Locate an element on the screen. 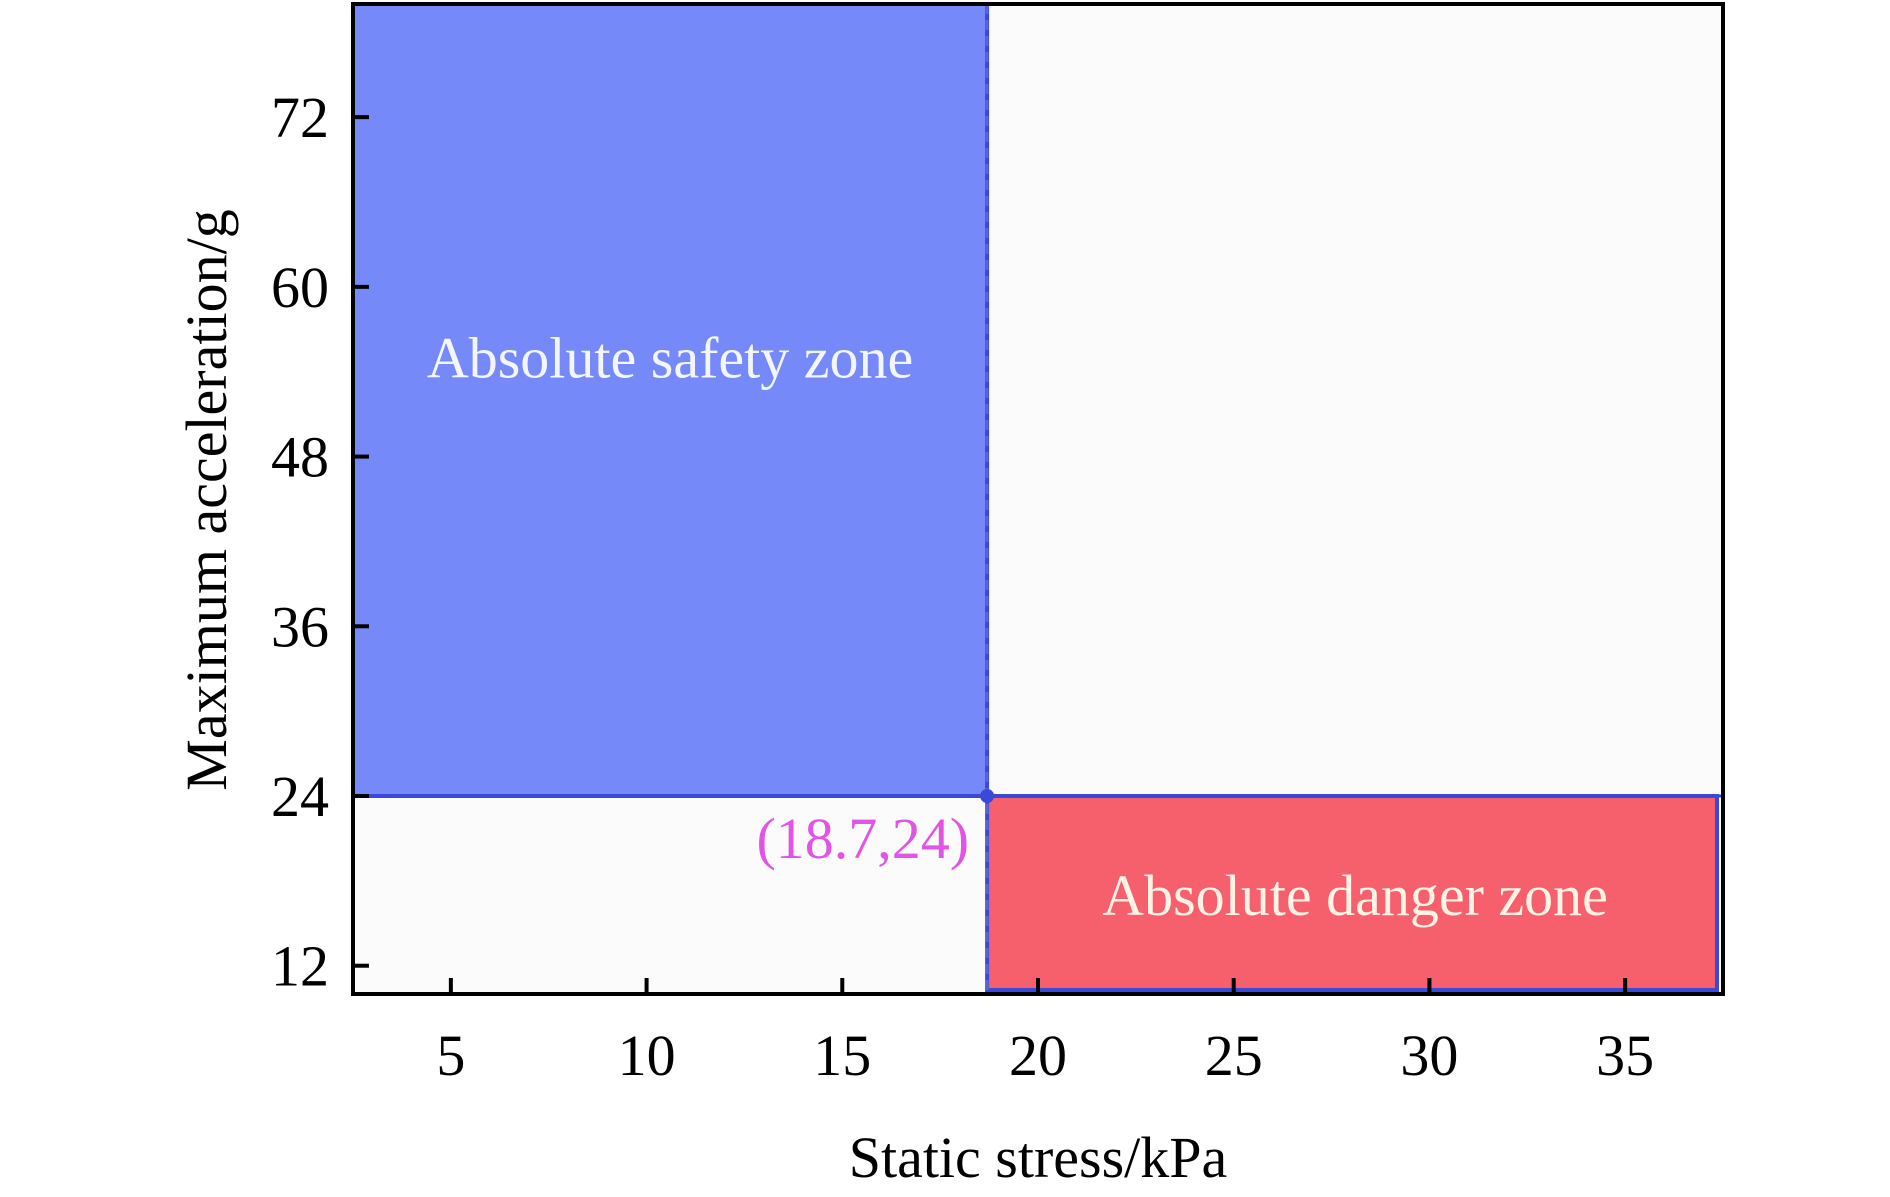 The image size is (1890, 1197). absolute-danger-zone is located at coordinates (1352, 893).